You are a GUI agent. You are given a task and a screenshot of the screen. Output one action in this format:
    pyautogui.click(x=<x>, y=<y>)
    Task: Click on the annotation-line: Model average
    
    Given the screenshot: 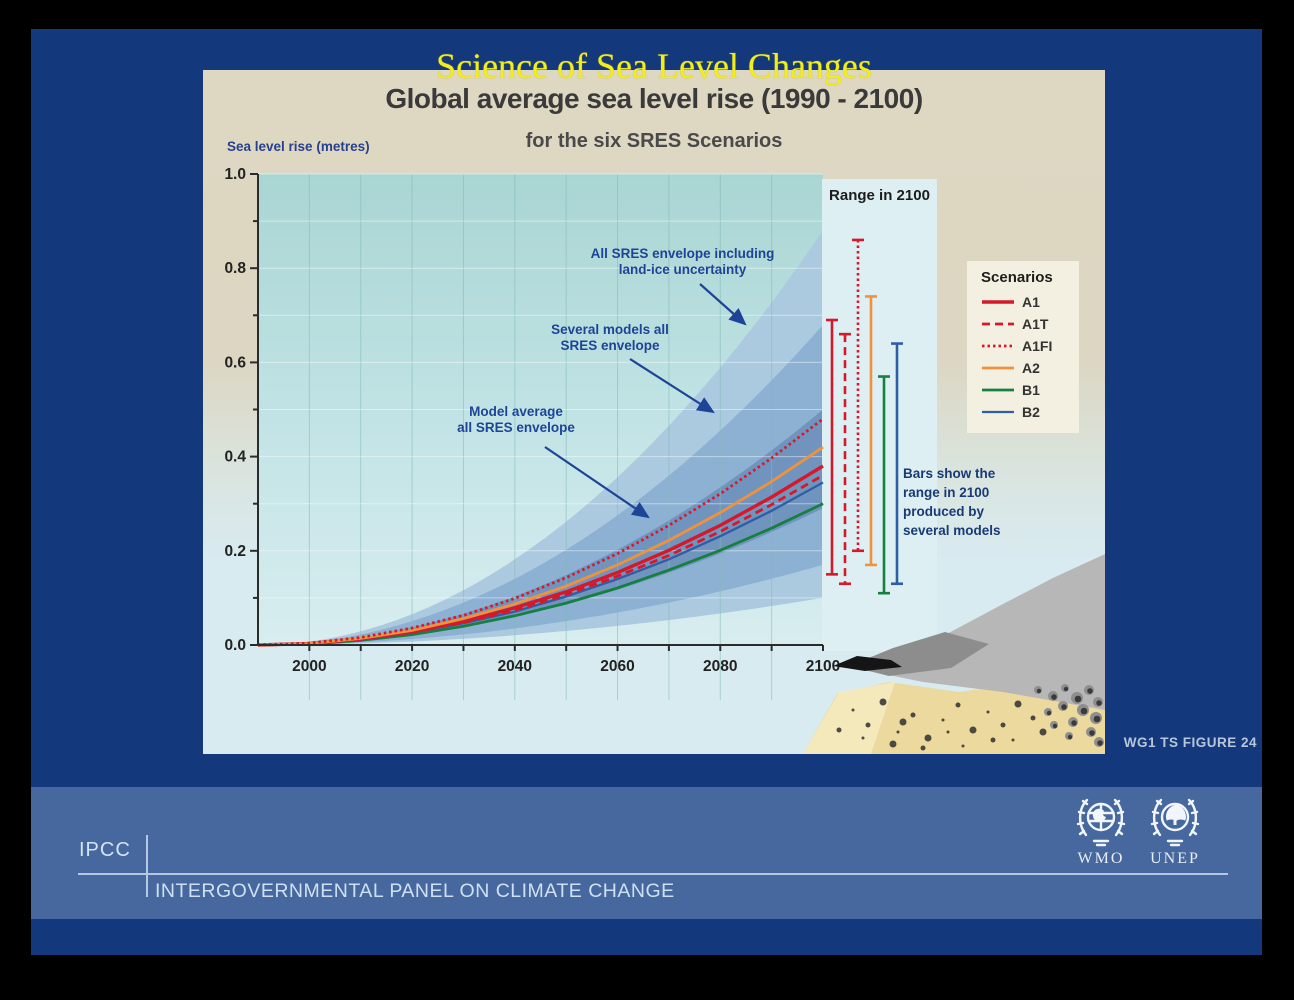 What is the action you would take?
    pyautogui.click(x=516, y=411)
    